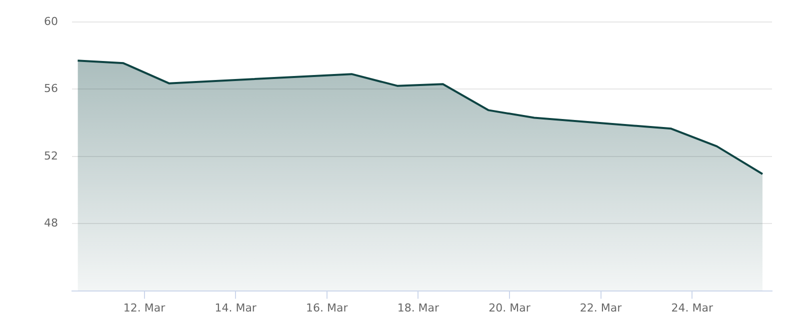 The image size is (800, 324). Describe the element at coordinates (51, 89) in the screenshot. I see `y-tick-label: 56` at that location.